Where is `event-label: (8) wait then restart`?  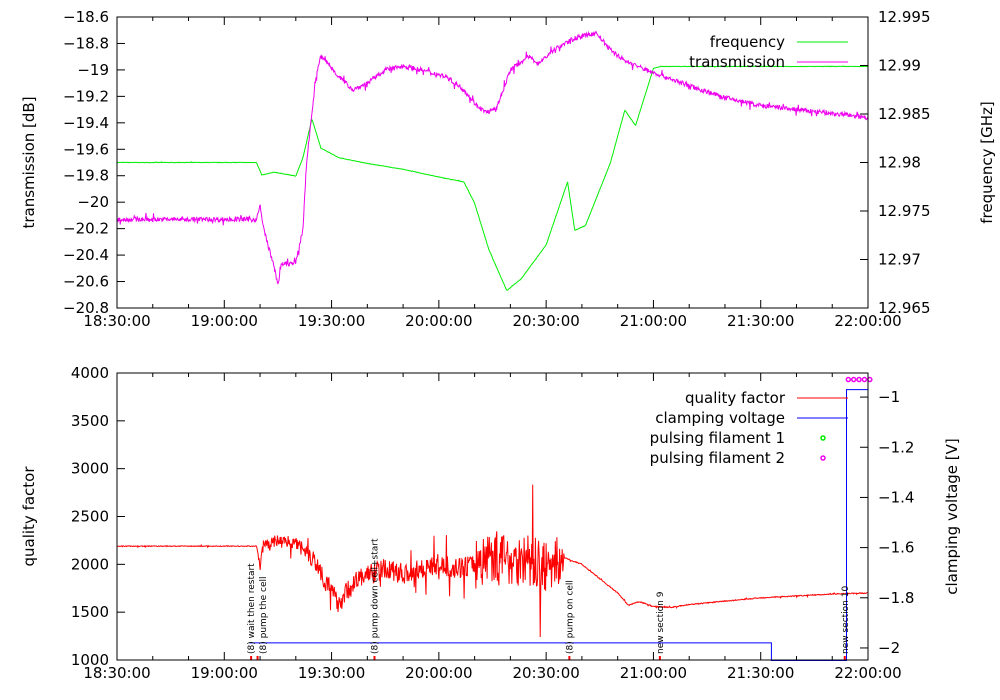 event-label: (8) wait then restart is located at coordinates (252, 608).